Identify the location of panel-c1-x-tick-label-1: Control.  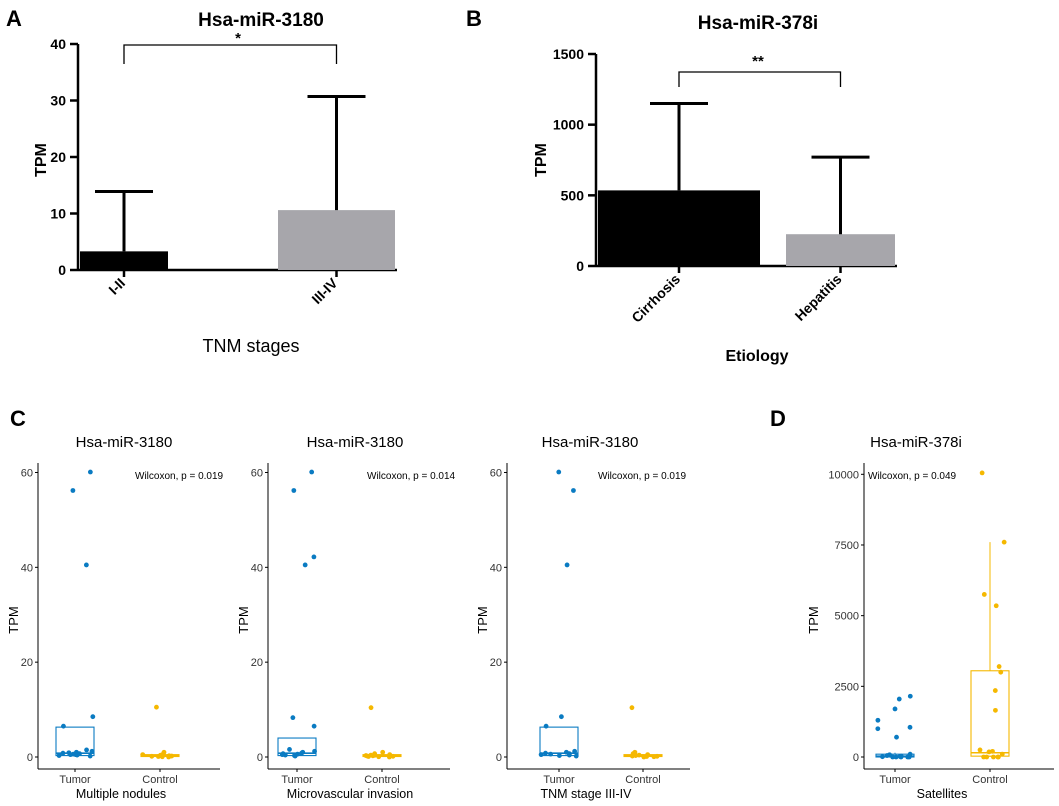
(159, 780).